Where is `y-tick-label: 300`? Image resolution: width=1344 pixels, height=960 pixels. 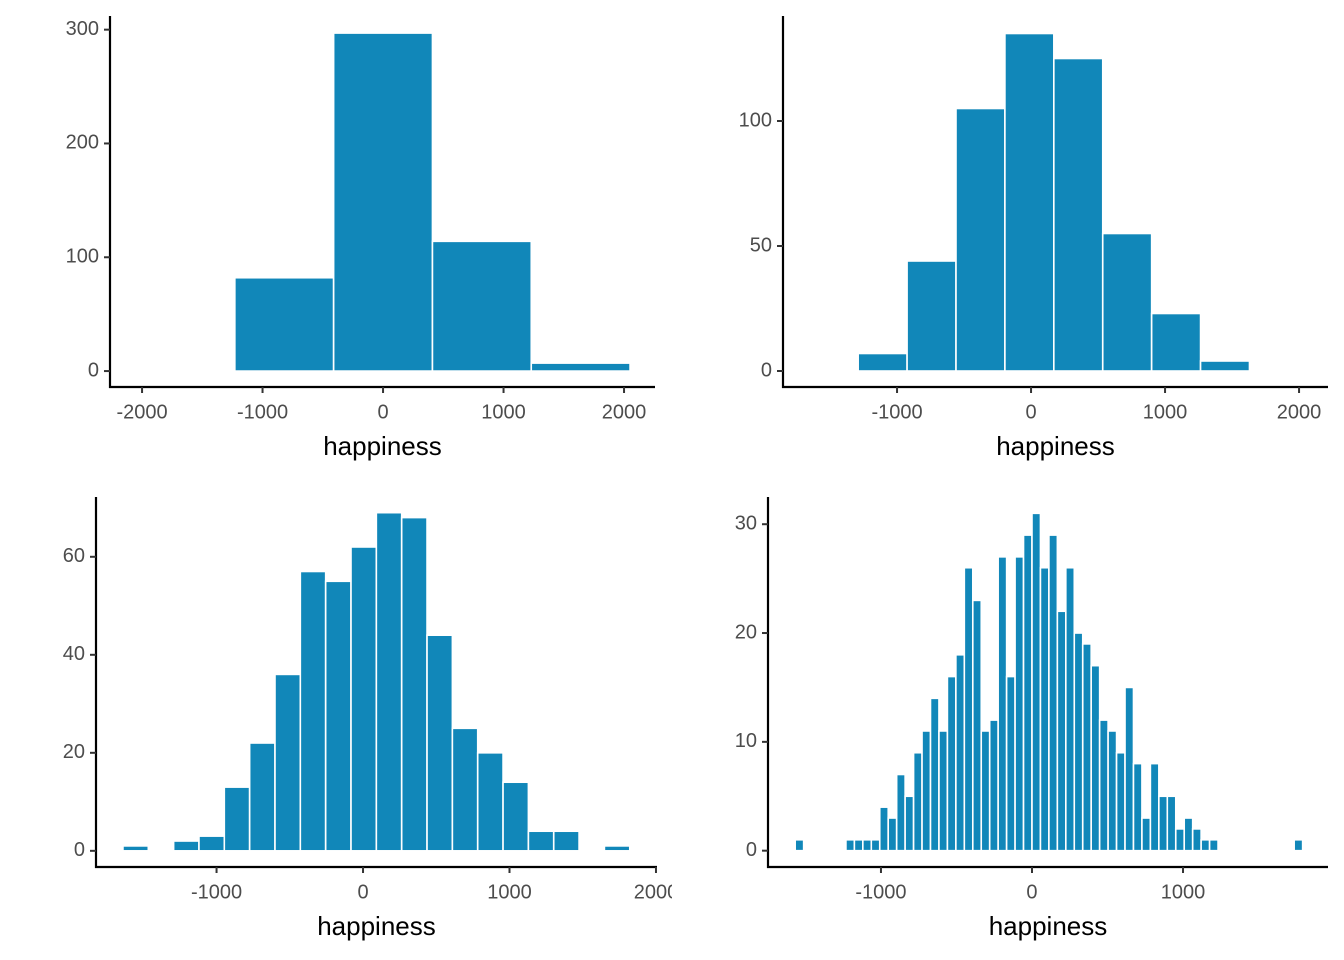
y-tick-label: 300 is located at coordinates (82, 29).